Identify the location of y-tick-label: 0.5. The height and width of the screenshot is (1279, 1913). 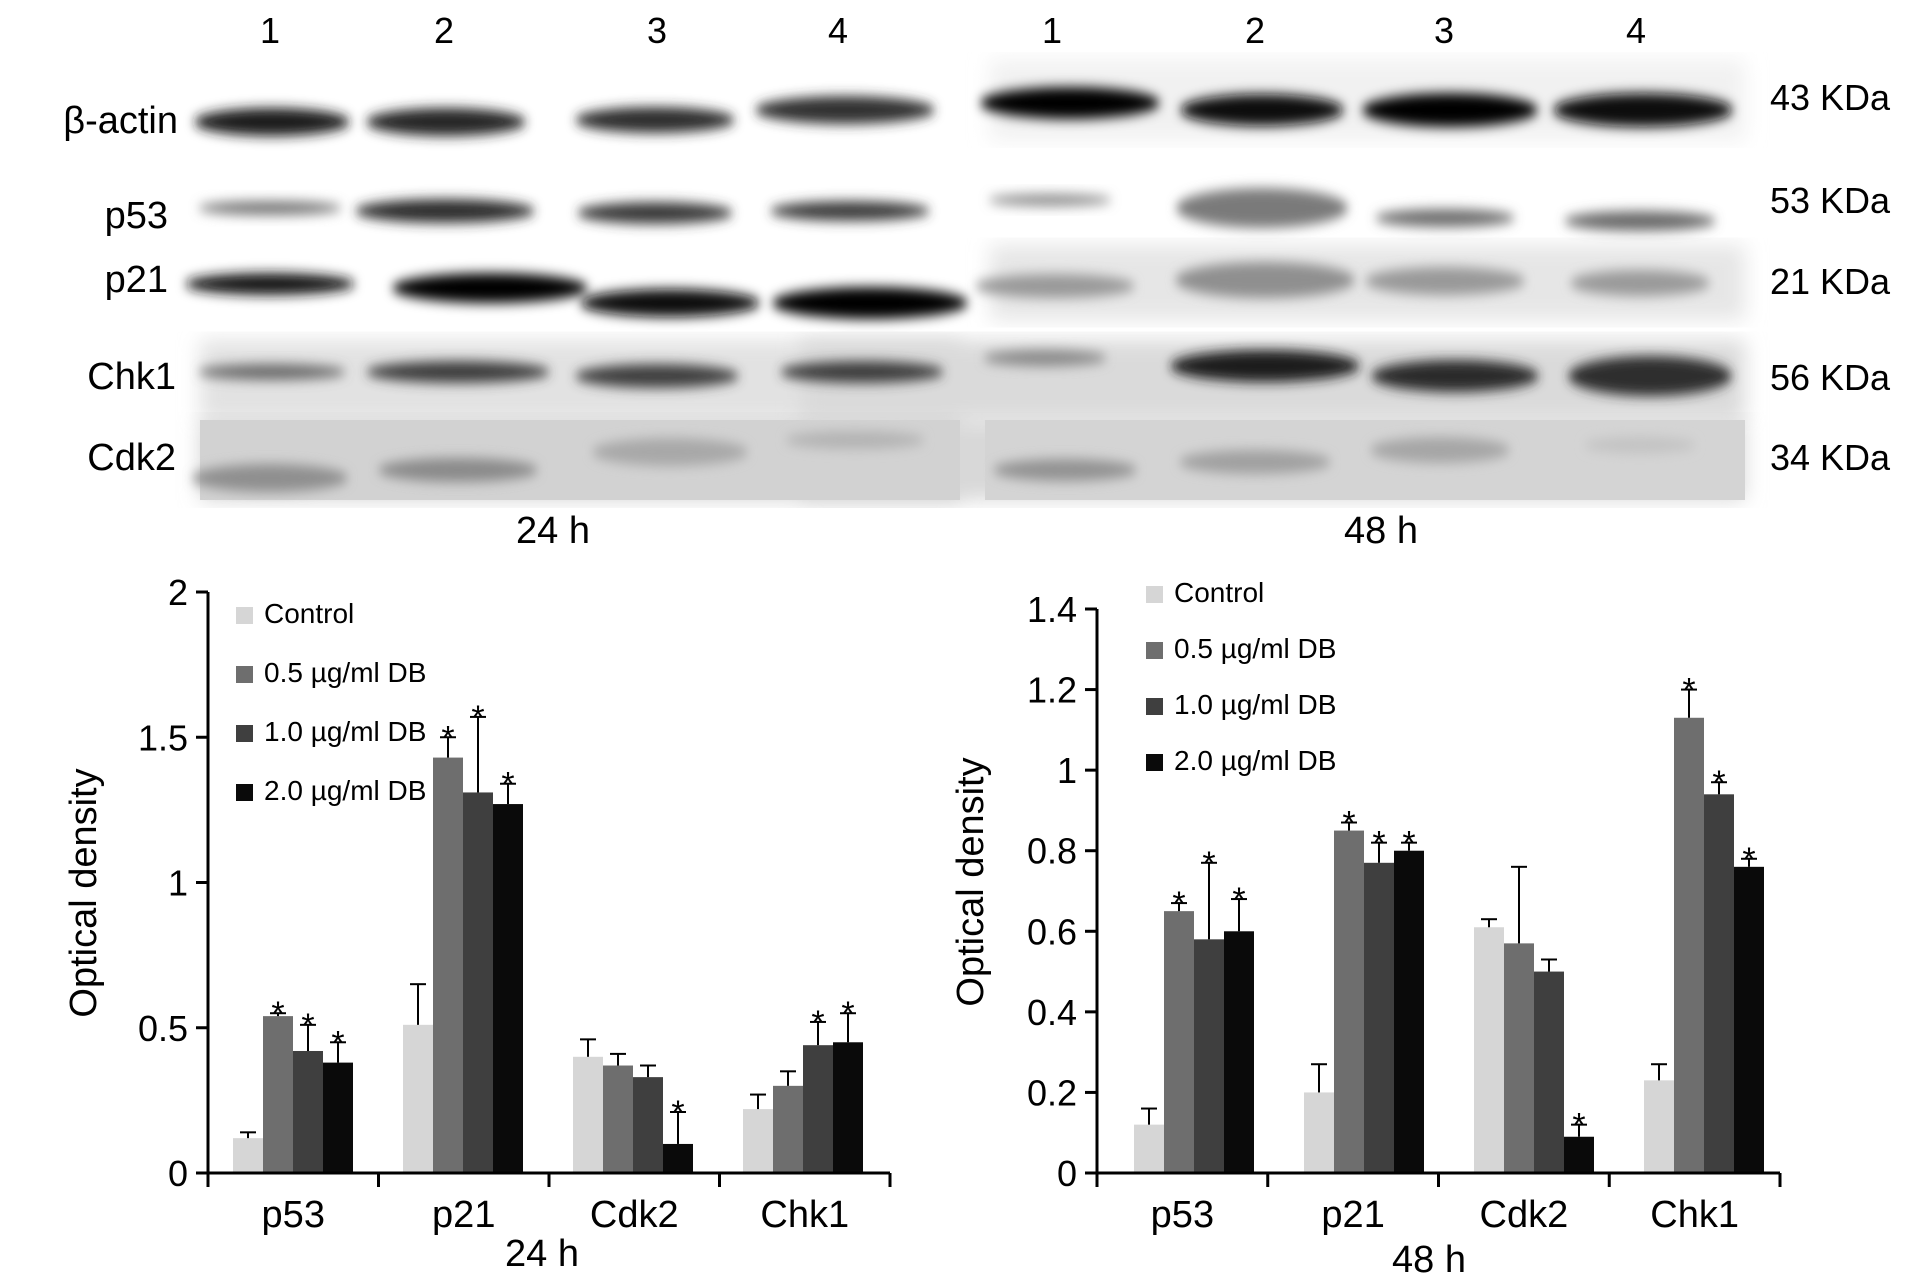
(163, 1028).